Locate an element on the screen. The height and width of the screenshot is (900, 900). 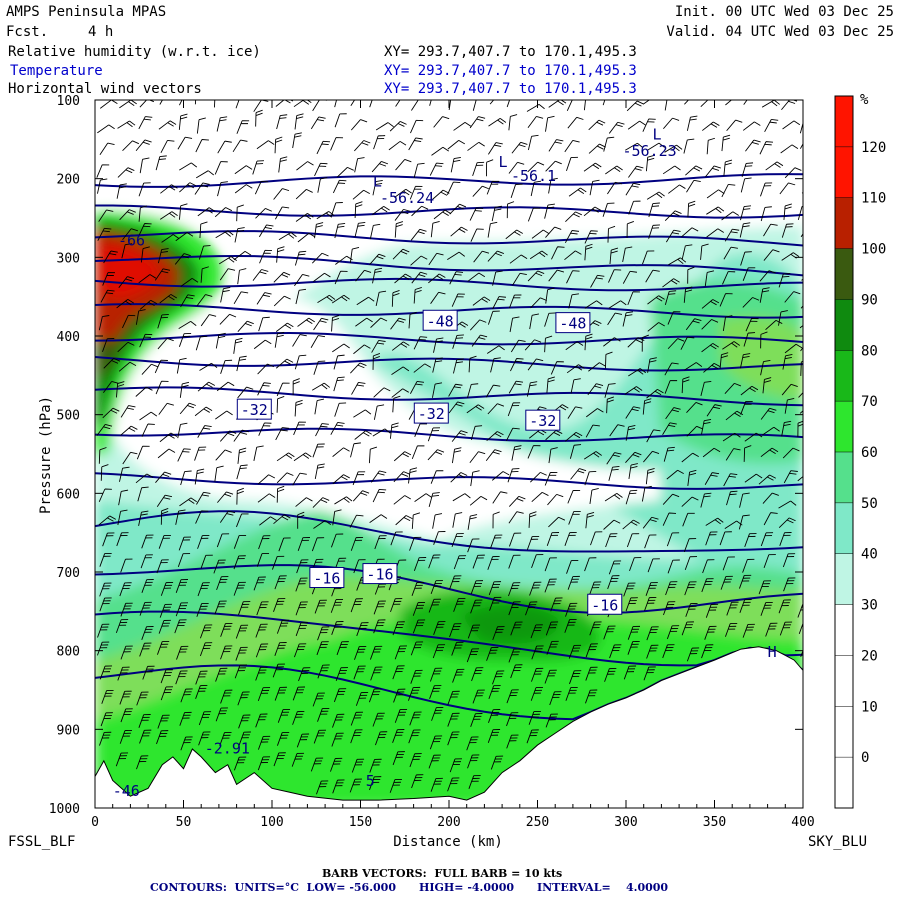
extrema-label: L is located at coordinates (503, 162).